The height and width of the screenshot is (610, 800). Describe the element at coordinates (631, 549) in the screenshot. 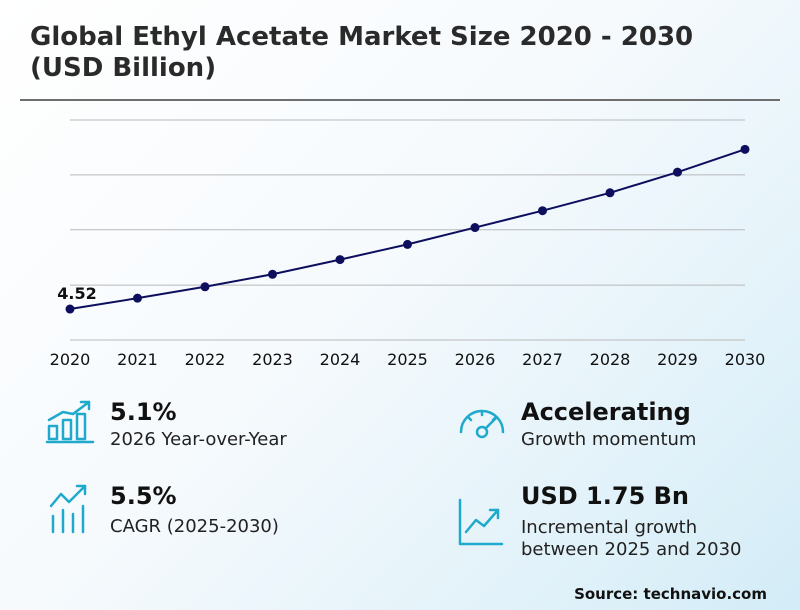

I see `incremental-label-line2: between 2025 and 2030` at that location.